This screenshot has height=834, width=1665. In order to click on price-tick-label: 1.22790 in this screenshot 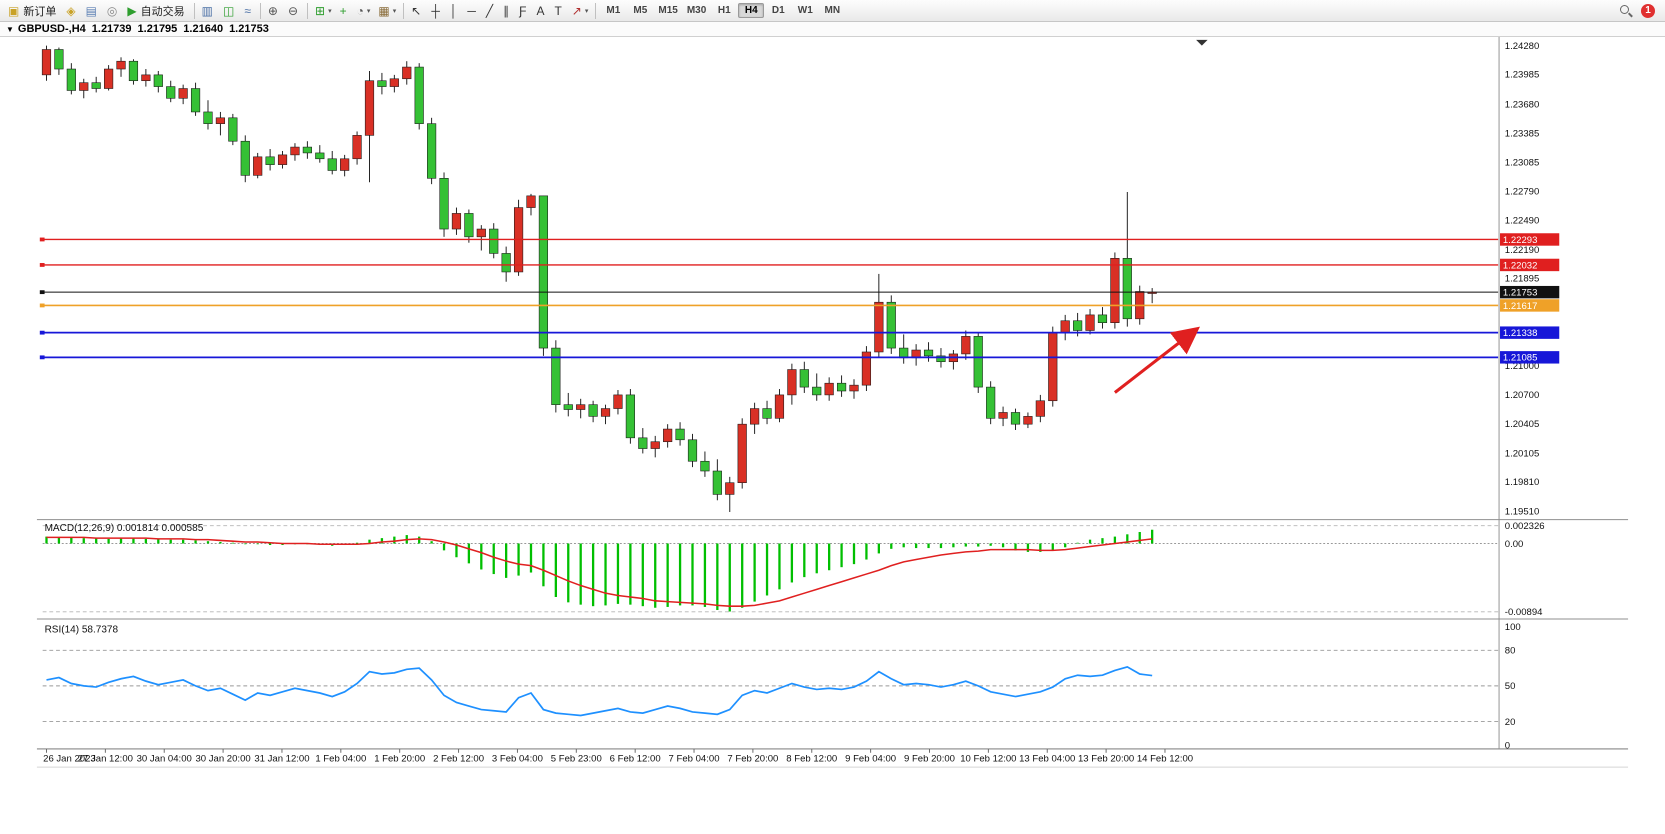, I will do `click(1522, 191)`.